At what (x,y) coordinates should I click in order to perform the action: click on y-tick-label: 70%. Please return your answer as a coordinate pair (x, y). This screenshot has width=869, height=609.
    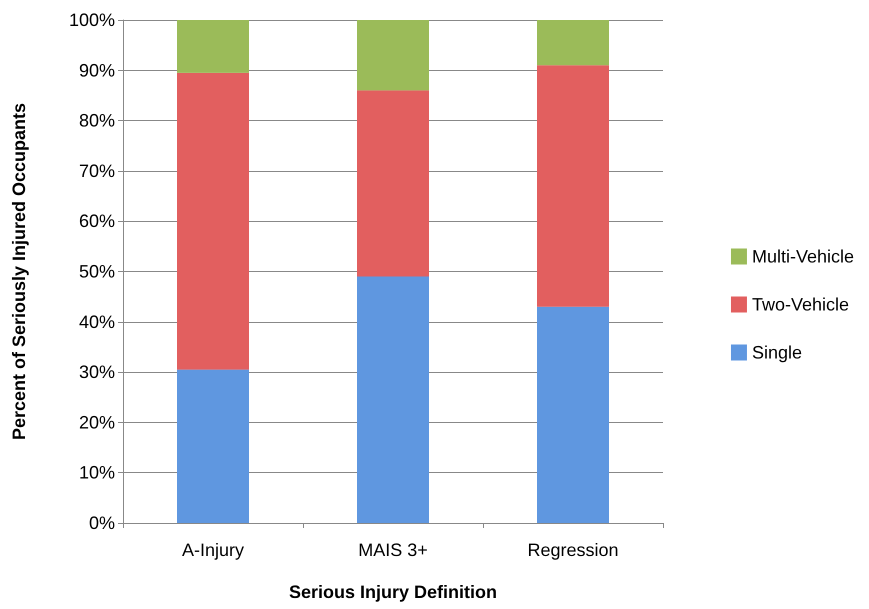
    Looking at the image, I should click on (96, 170).